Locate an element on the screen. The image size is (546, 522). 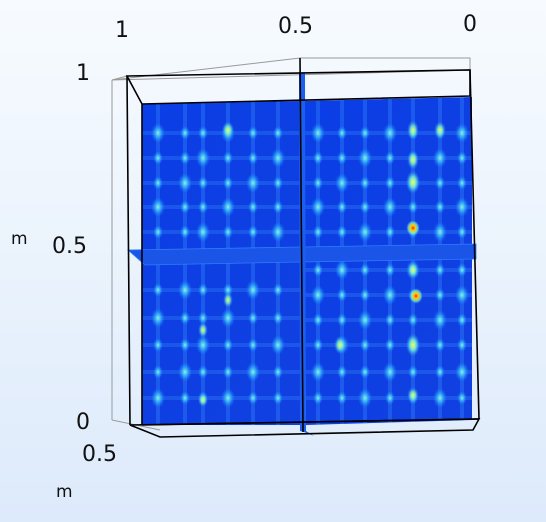
left-axis-tick-1: 1 is located at coordinates (83, 73).